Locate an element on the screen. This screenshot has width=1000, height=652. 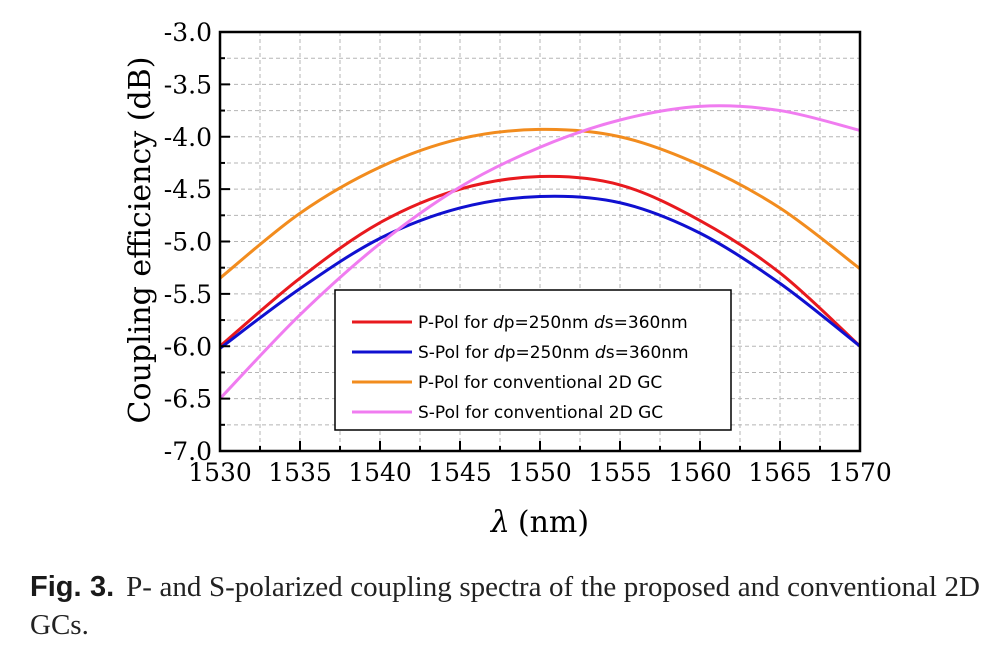
x-tick-label: 1535 is located at coordinates (300, 472).